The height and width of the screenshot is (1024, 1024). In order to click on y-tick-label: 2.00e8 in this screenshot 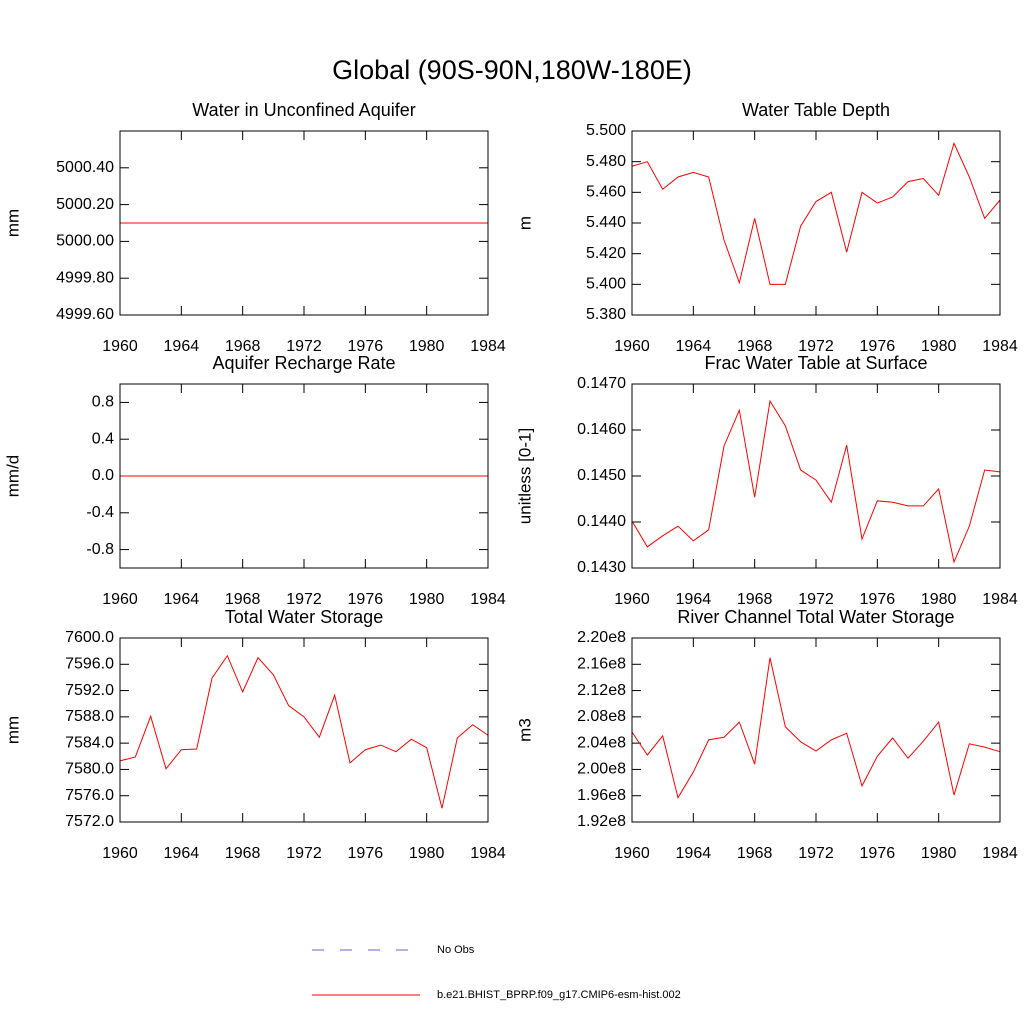, I will do `click(601, 769)`.